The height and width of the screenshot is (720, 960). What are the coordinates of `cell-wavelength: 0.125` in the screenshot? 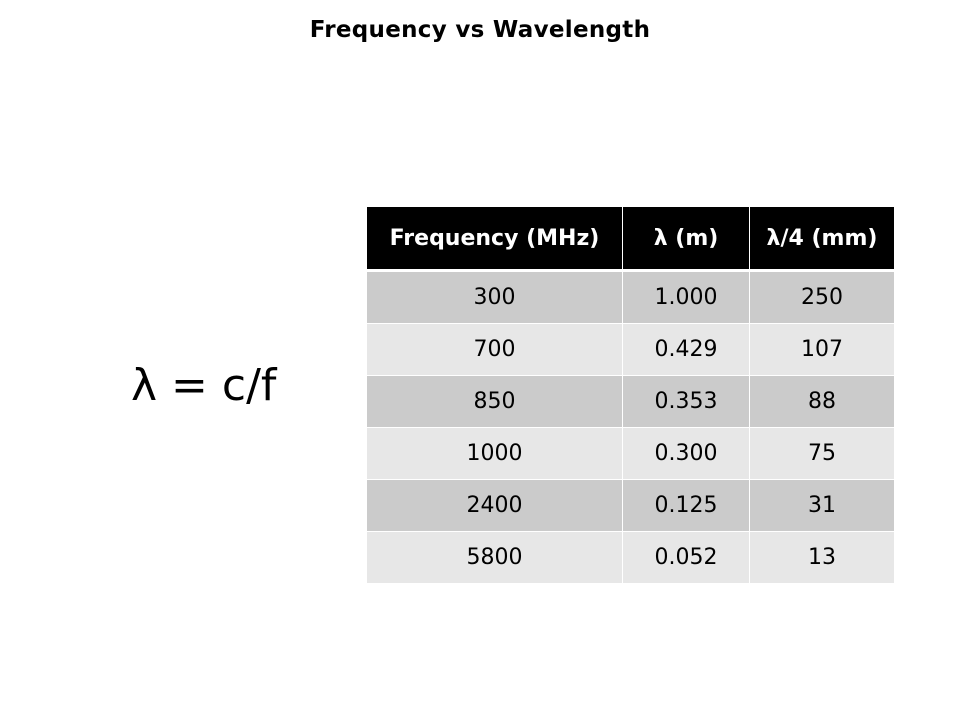 It's located at (686, 505).